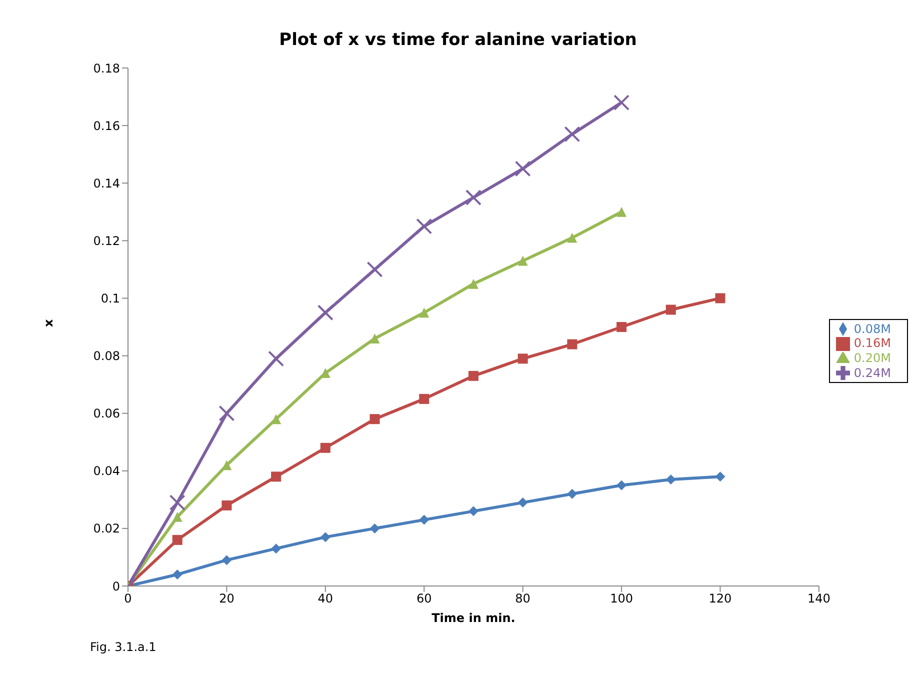 Image resolution: width=920 pixels, height=675 pixels. What do you see at coordinates (106, 241) in the screenshot?
I see `y-tick-label: 0.12` at bounding box center [106, 241].